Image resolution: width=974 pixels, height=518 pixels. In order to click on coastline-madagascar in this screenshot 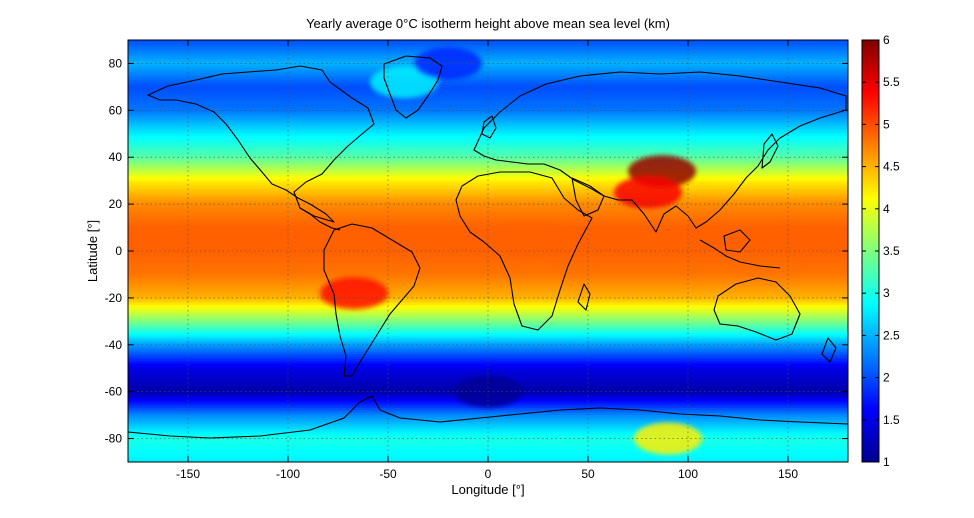, I will do `click(584, 297)`.